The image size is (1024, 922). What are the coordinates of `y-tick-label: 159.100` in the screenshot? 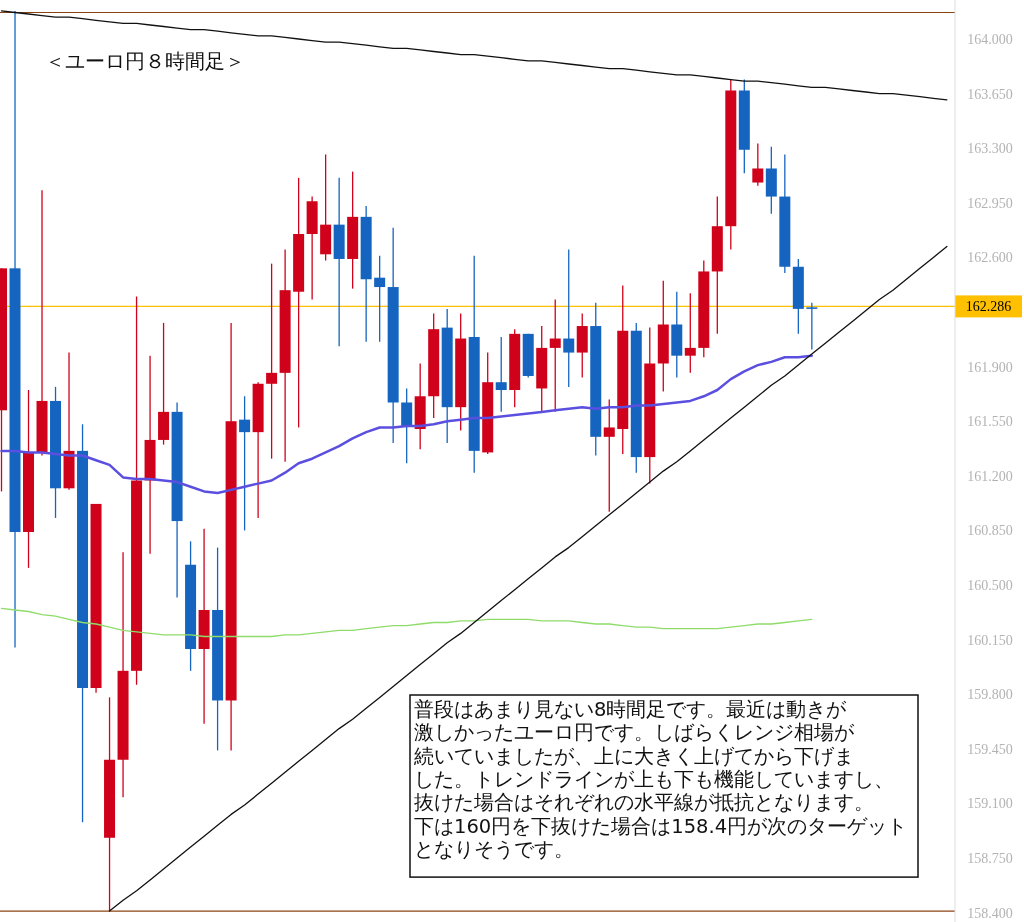 It's located at (990, 804).